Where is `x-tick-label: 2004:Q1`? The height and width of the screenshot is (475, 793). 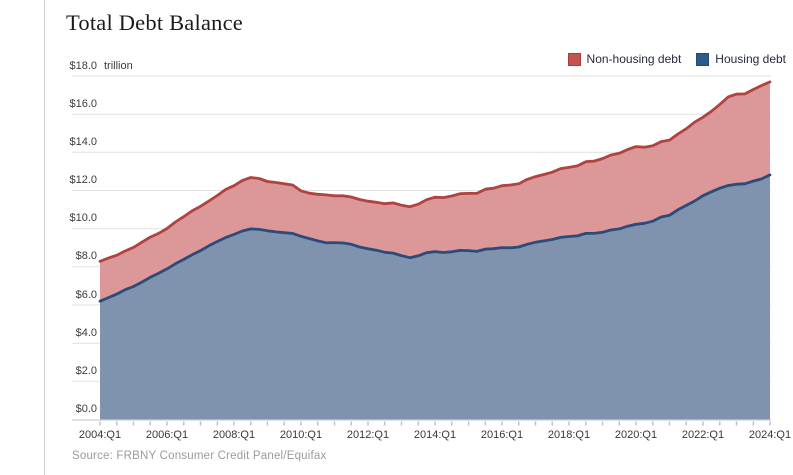
x-tick-label: 2004:Q1 is located at coordinates (100, 435).